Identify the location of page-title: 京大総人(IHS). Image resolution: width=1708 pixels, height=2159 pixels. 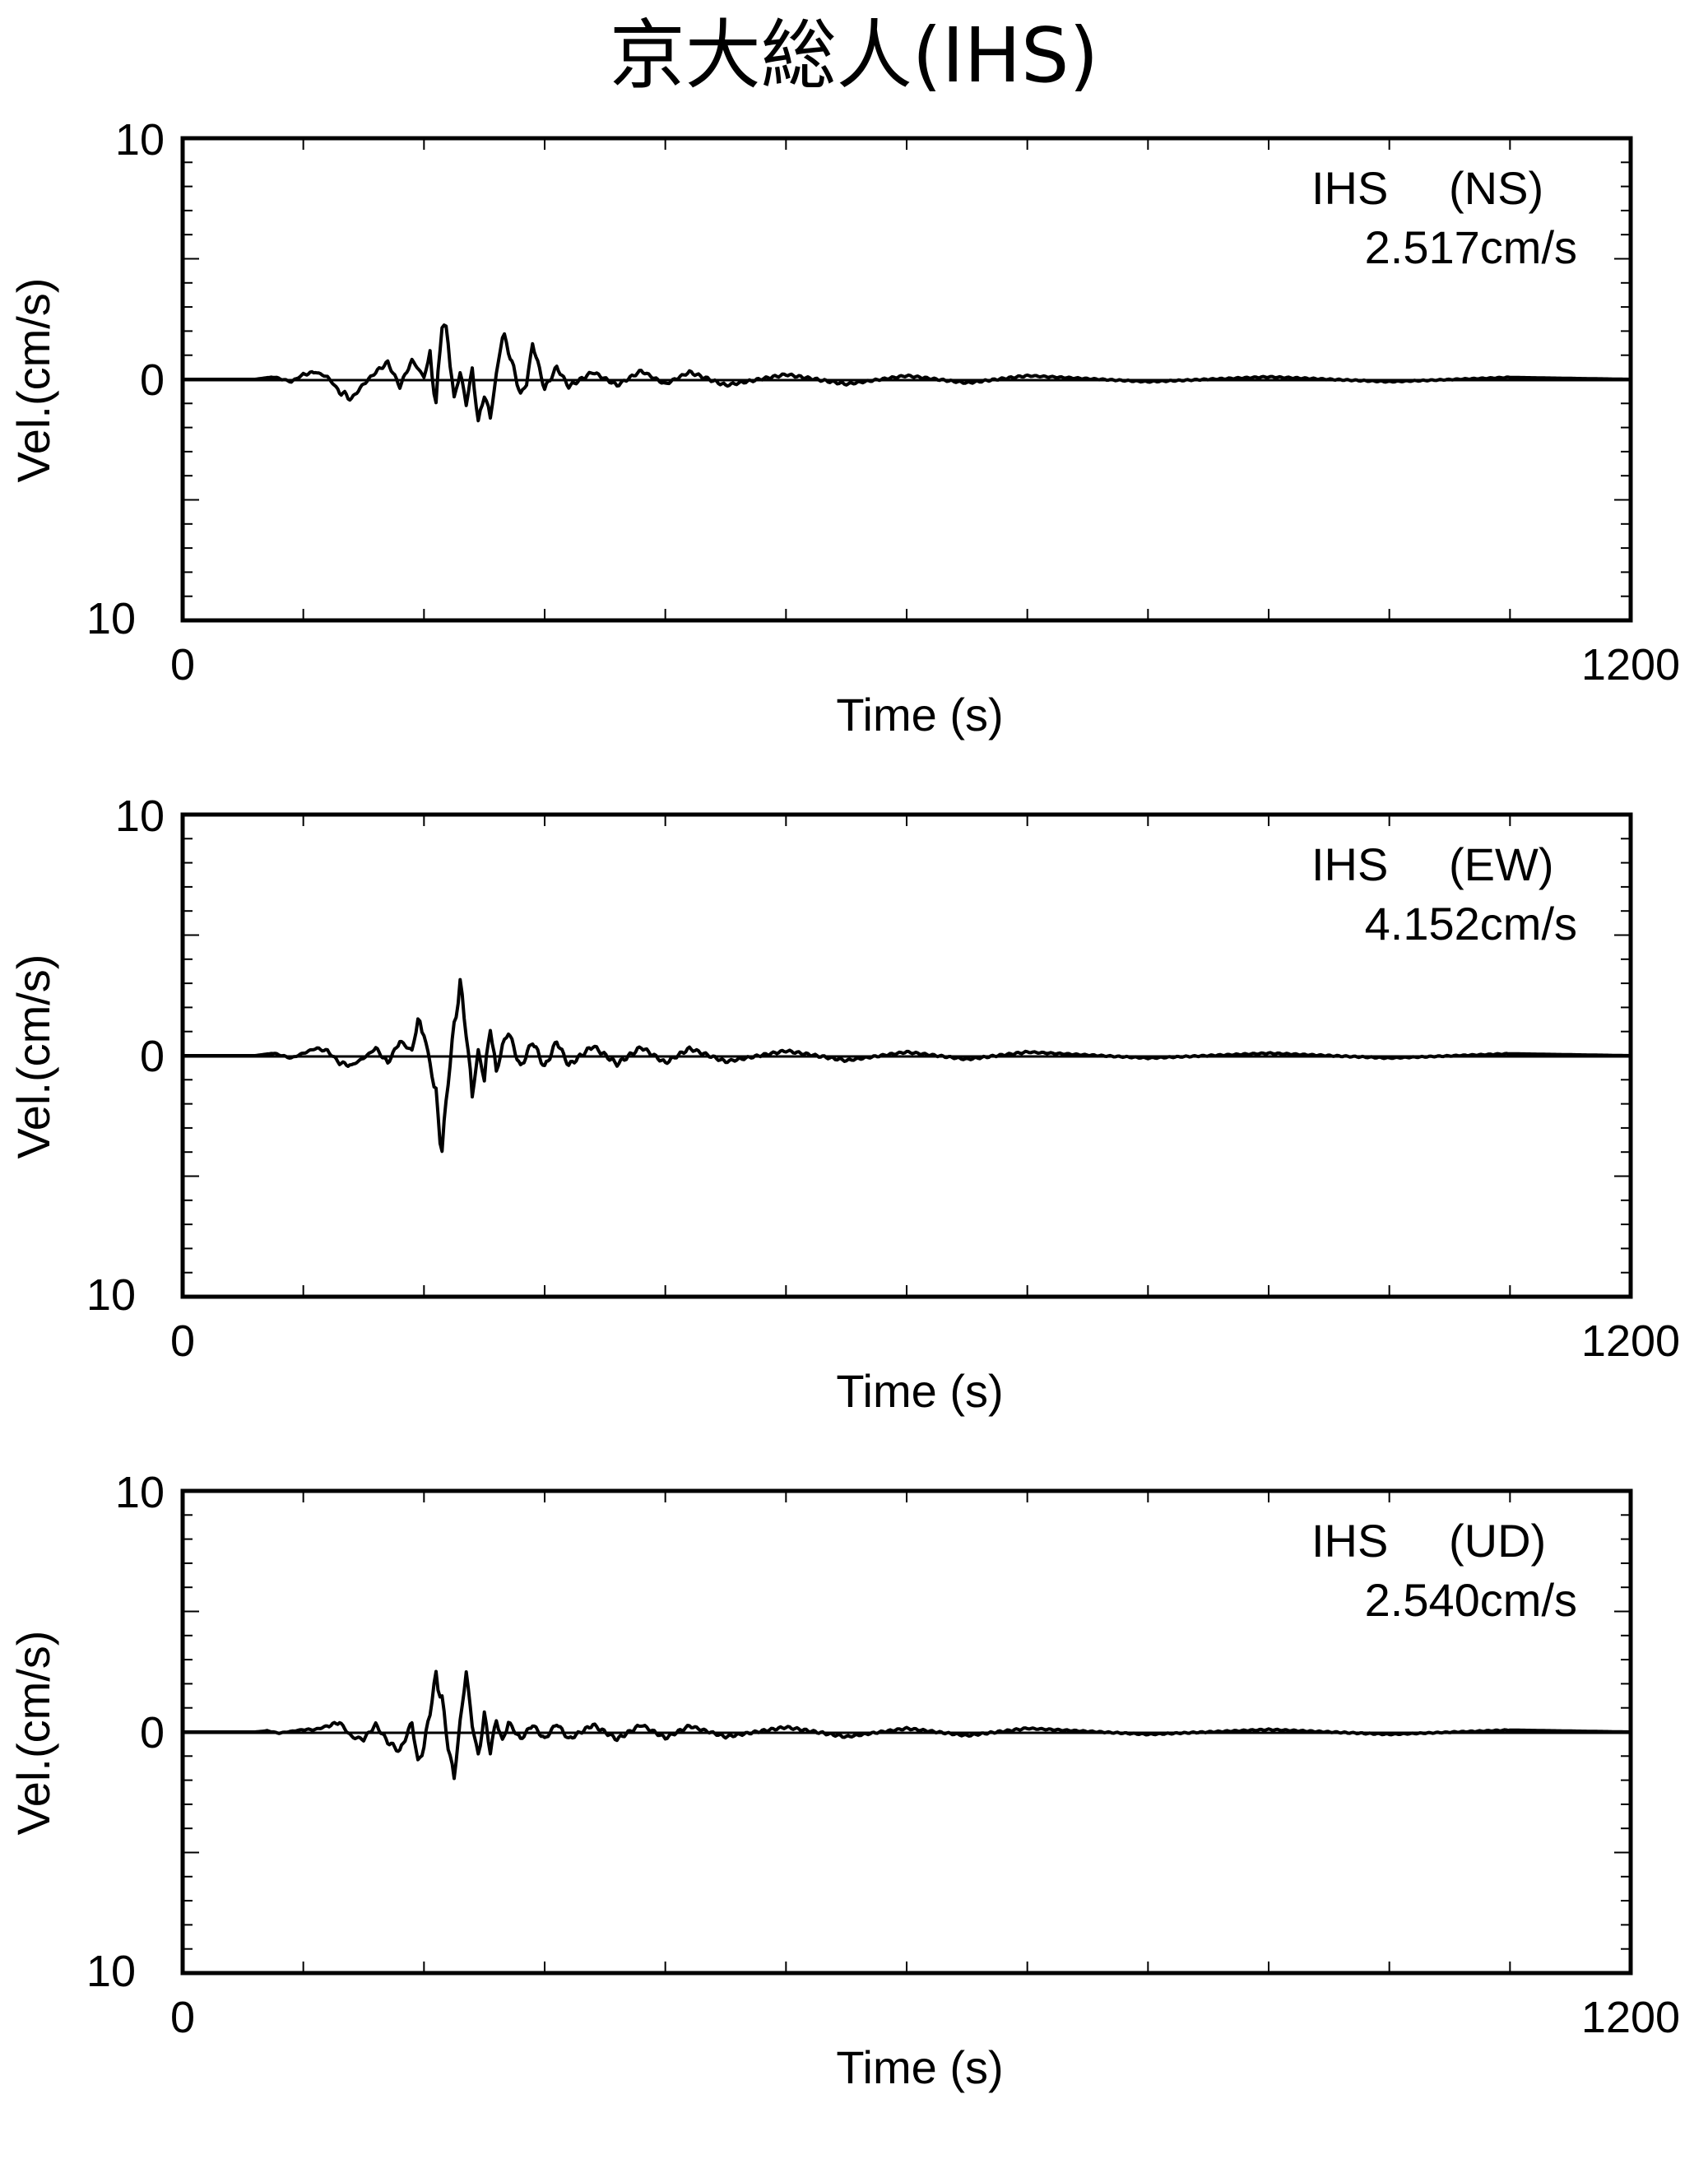
(854, 56).